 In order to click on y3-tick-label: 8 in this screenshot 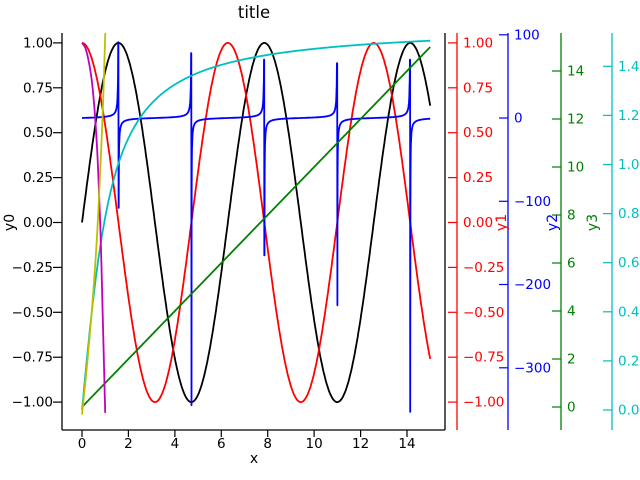, I will do `click(571, 216)`.